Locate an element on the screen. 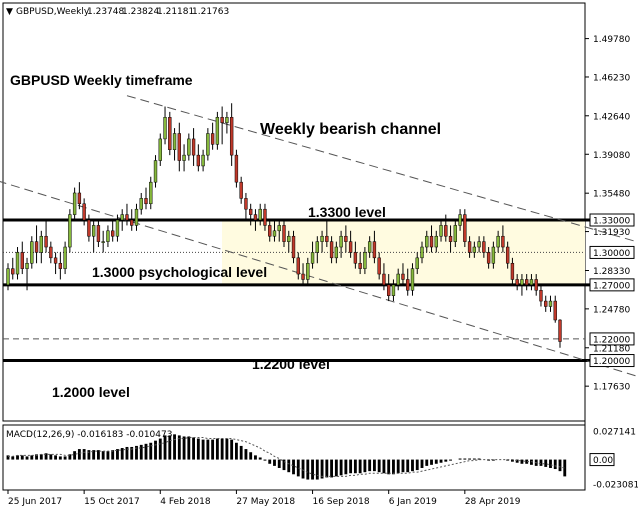 The width and height of the screenshot is (638, 511). header-arrow-icon: ▼ is located at coordinates (9, 12).